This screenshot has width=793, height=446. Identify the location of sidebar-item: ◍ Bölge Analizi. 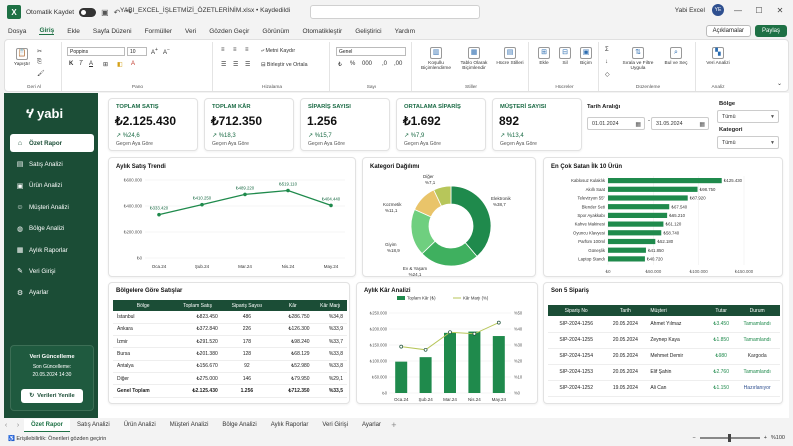
(52, 229).